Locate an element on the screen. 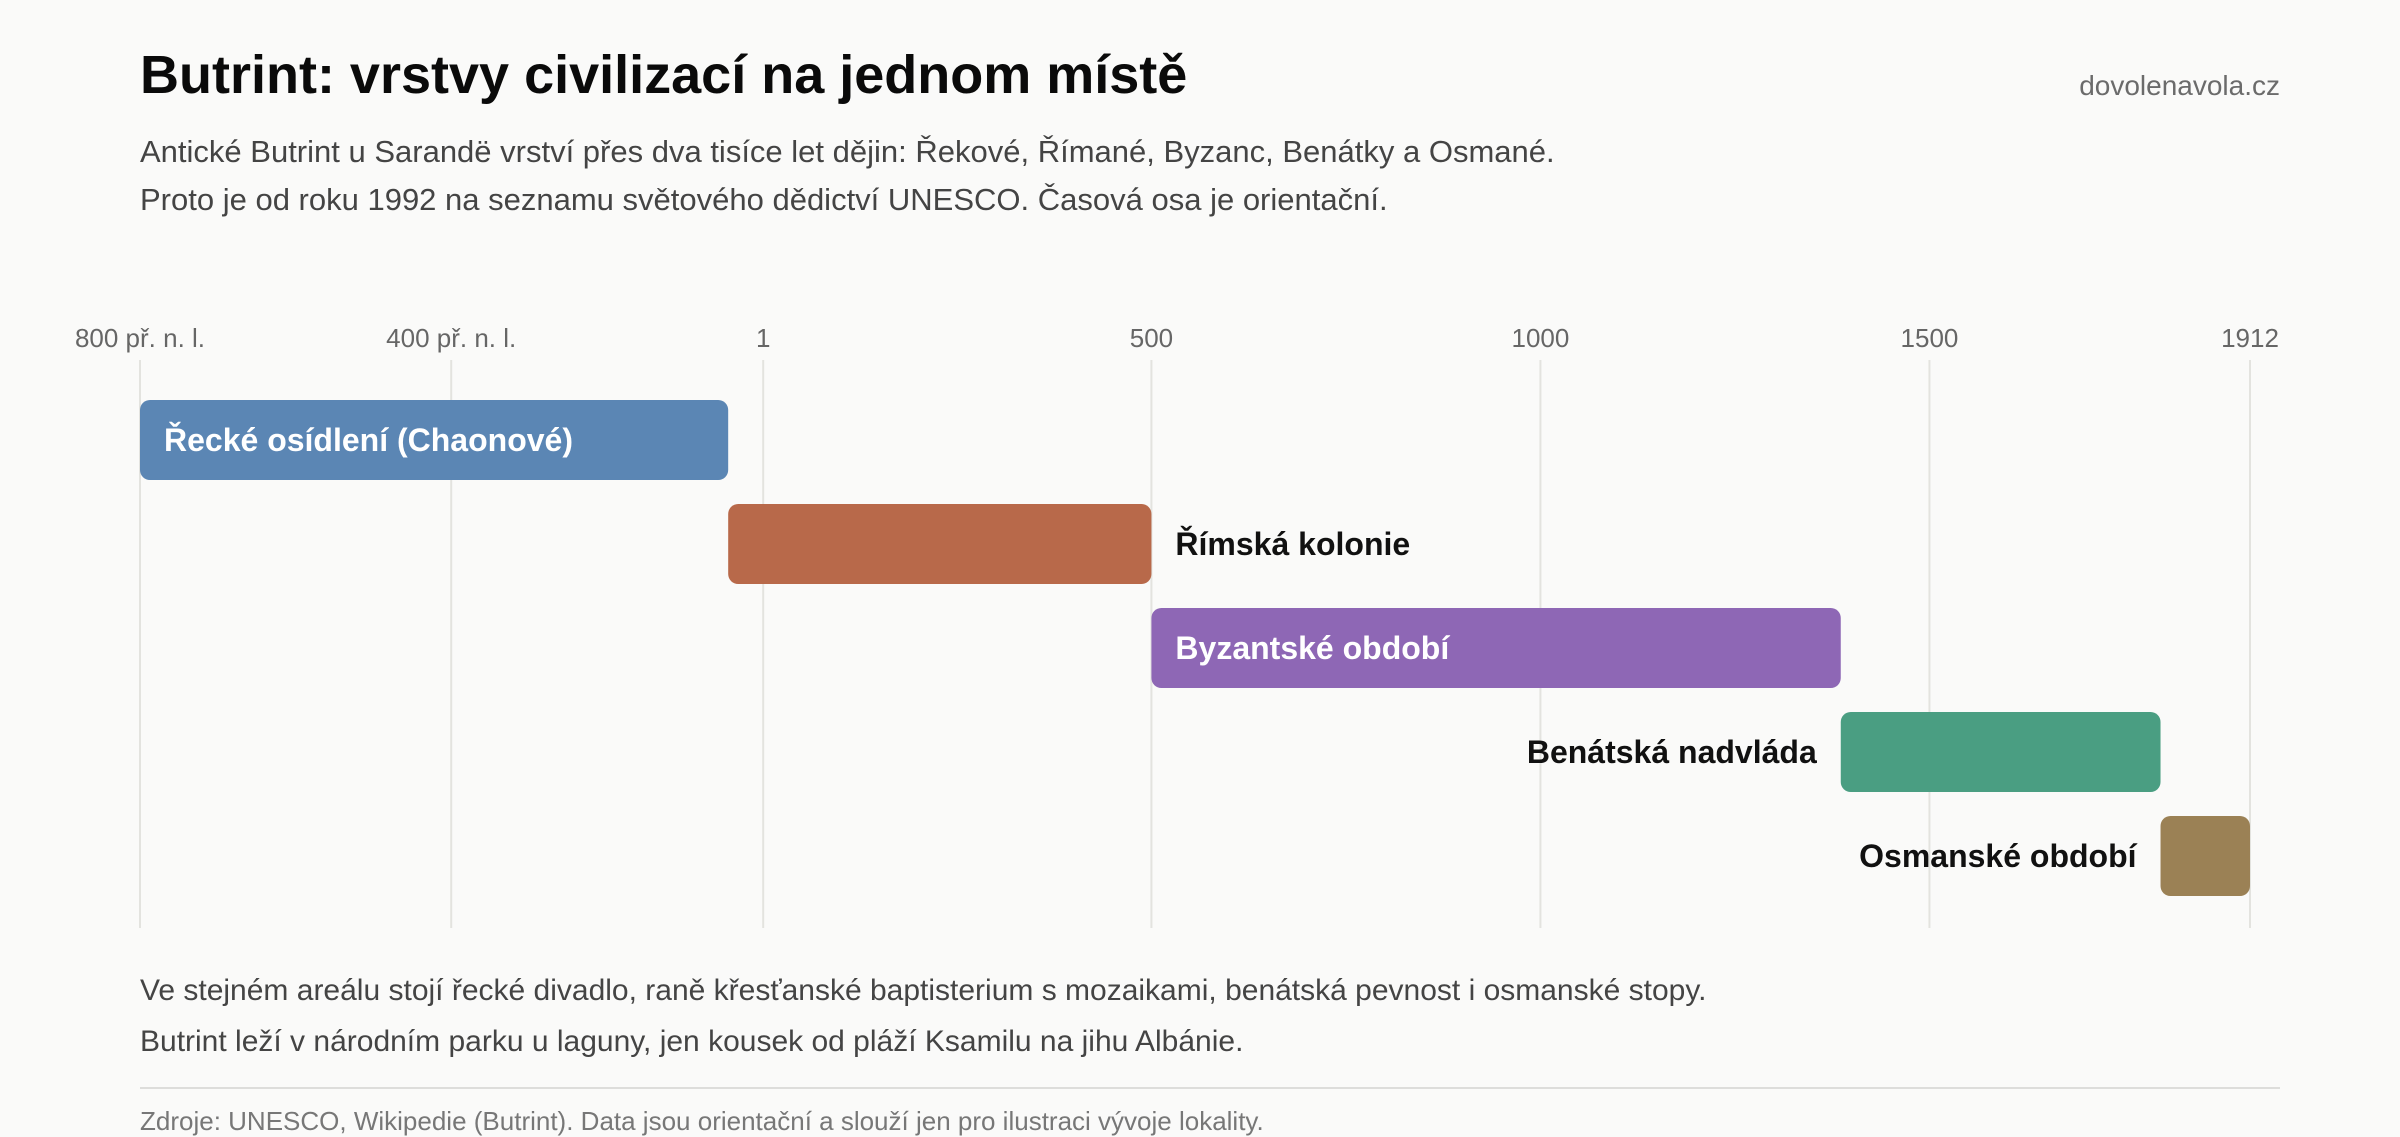 The width and height of the screenshot is (2400, 1137). period-label: Řecké osídlení (Chaonové) is located at coordinates (368, 440).